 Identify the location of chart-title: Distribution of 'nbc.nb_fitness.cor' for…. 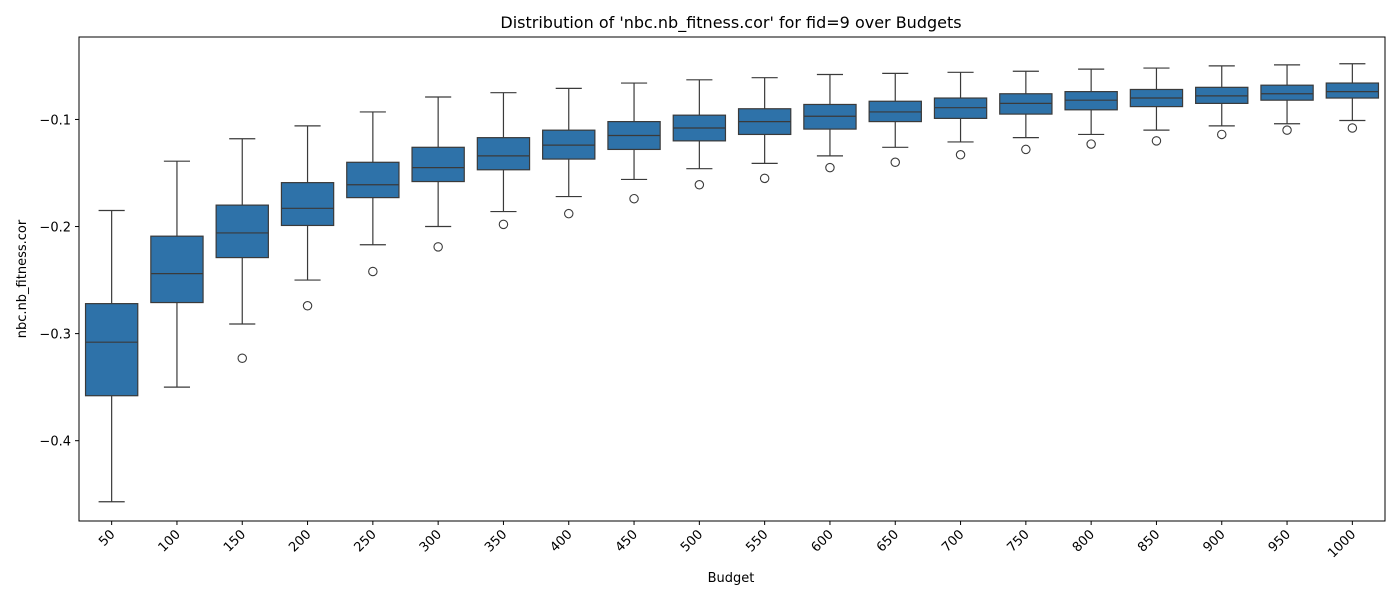
(730, 23).